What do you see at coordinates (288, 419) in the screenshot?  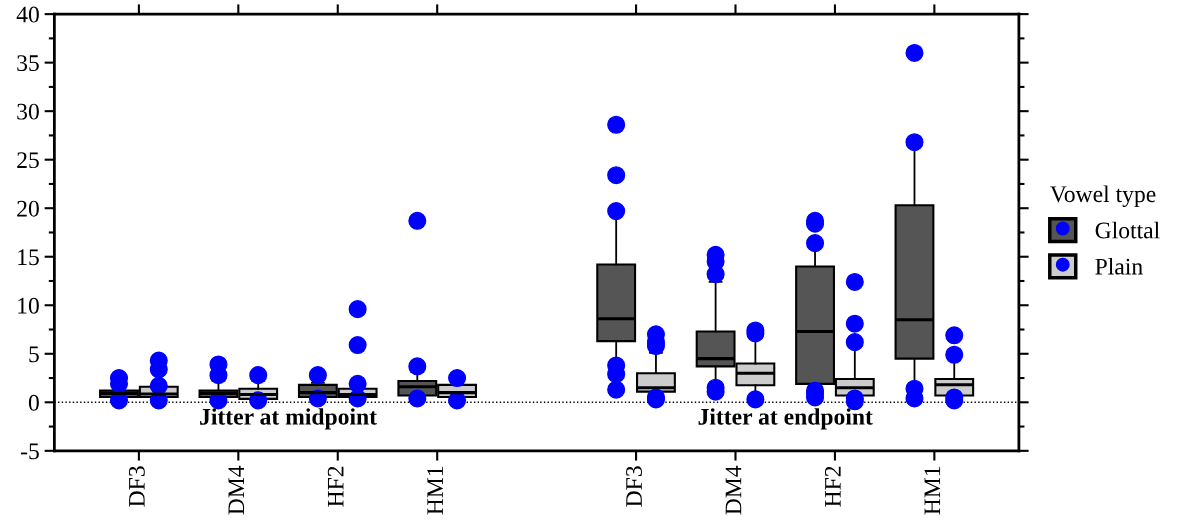 I see `annotation: Jitter at midpoint` at bounding box center [288, 419].